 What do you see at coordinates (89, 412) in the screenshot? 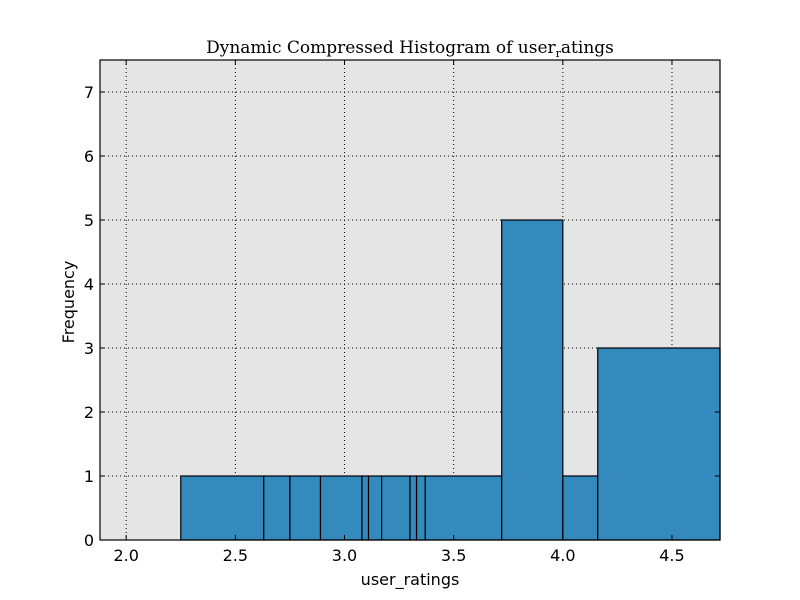
I see `y-tick-label: 2` at bounding box center [89, 412].